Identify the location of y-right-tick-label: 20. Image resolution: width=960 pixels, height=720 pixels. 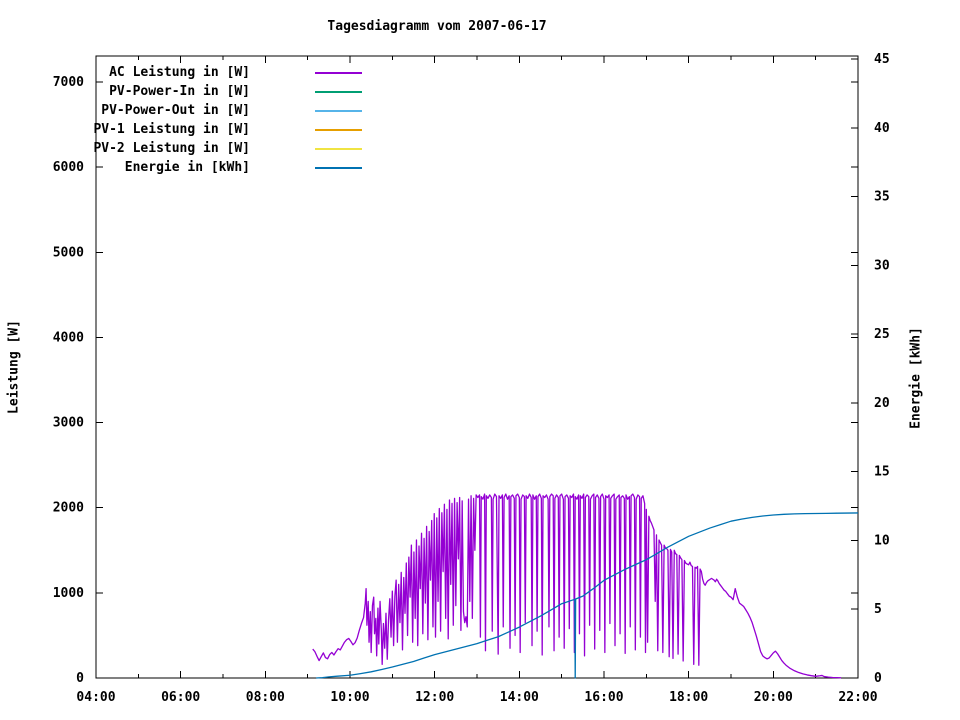
(882, 403).